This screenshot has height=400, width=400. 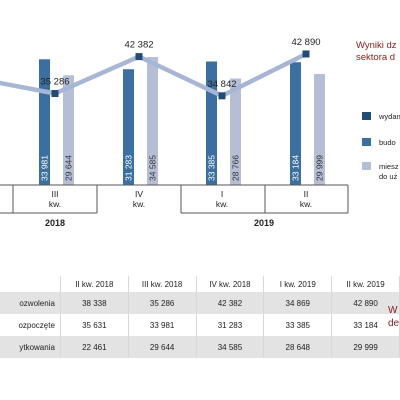 I want to click on table-side-line: de, so click(x=394, y=323).